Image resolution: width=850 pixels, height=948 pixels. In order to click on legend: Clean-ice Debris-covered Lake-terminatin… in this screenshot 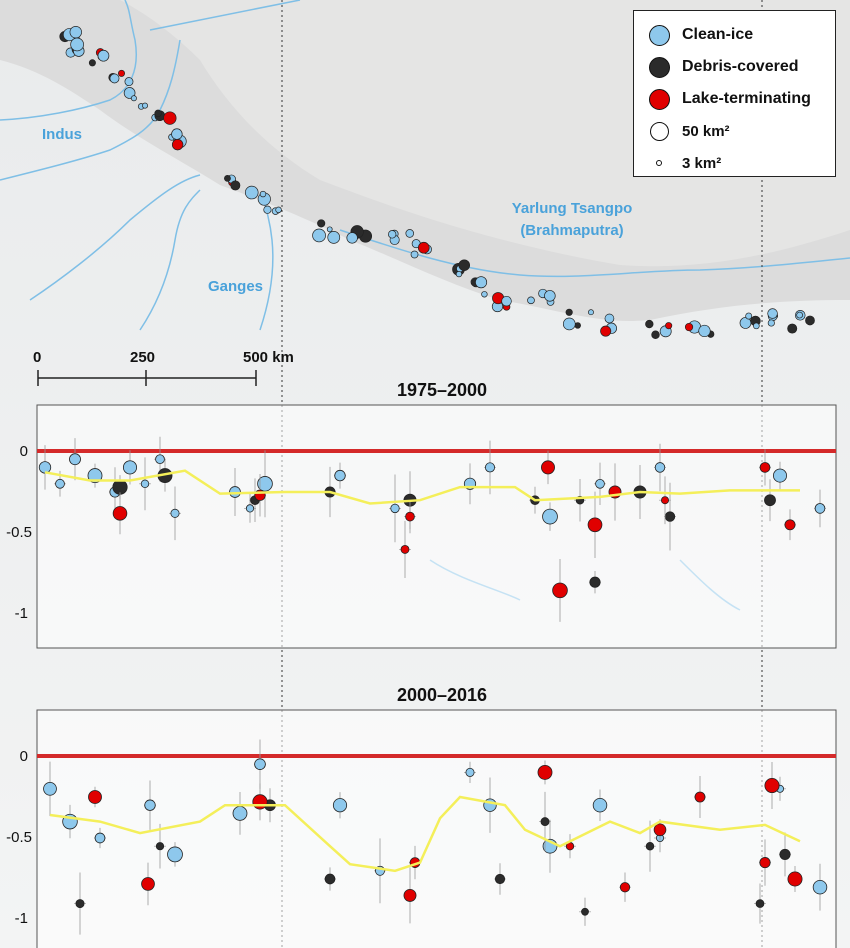, I will do `click(734, 93)`.